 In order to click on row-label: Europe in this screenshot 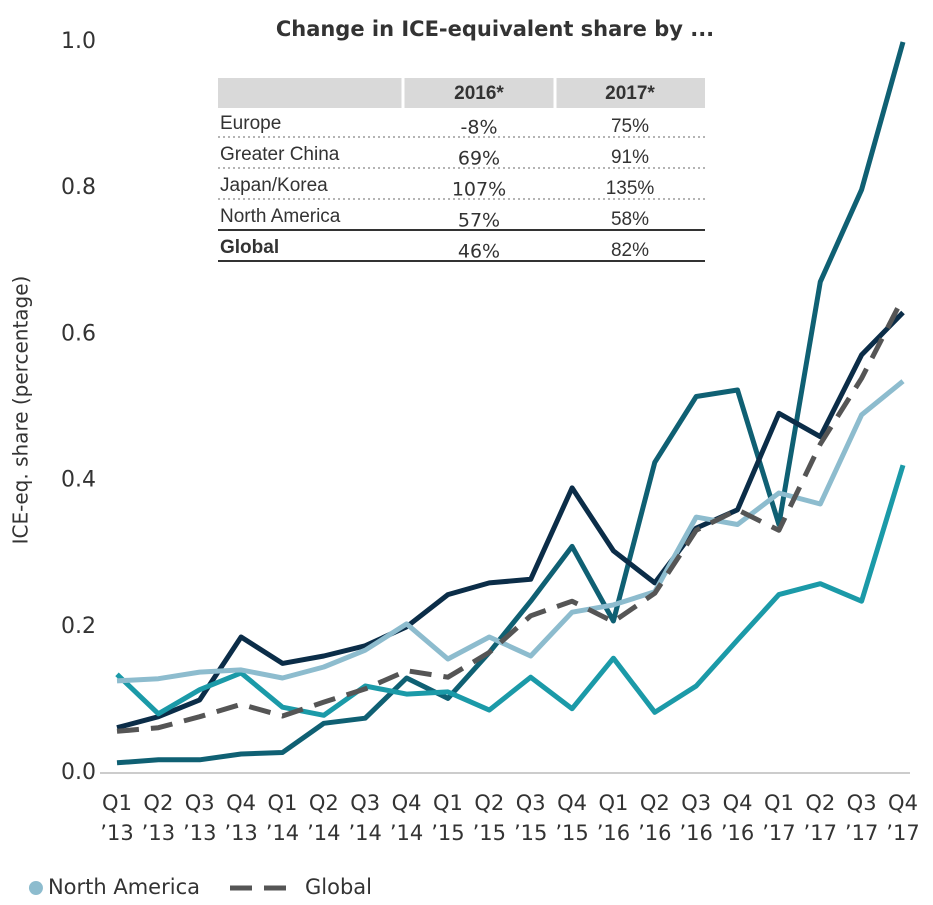, I will do `click(250, 123)`.